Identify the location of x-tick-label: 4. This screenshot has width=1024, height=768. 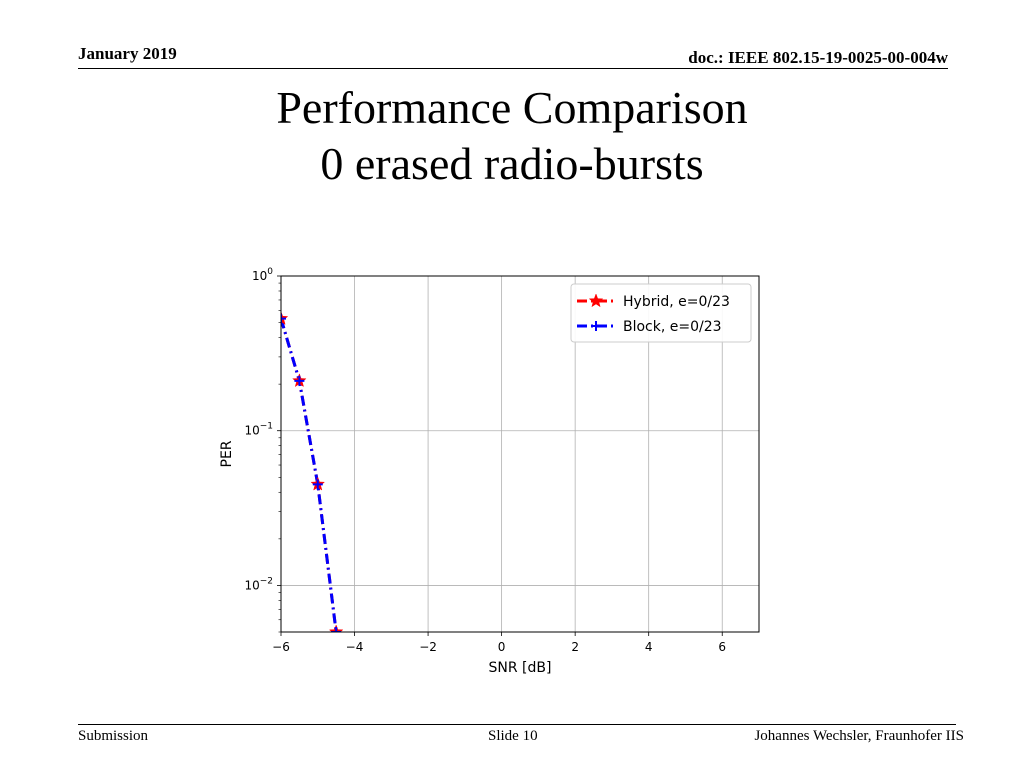
(649, 647).